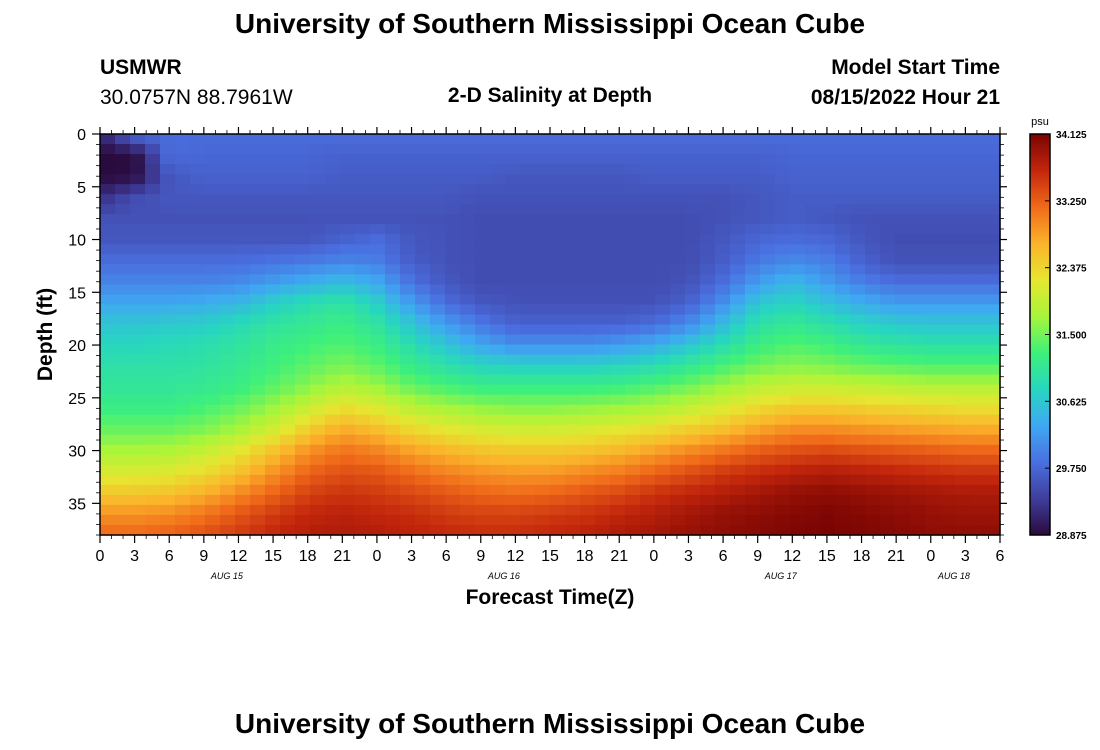  Describe the element at coordinates (1071, 135) in the screenshot. I see `colorbar-tick-label: 34.125` at that location.